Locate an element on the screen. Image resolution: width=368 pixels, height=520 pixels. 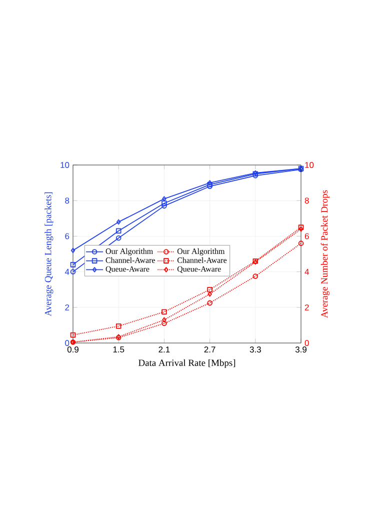
y-tick-label: 6 is located at coordinates (67, 236).